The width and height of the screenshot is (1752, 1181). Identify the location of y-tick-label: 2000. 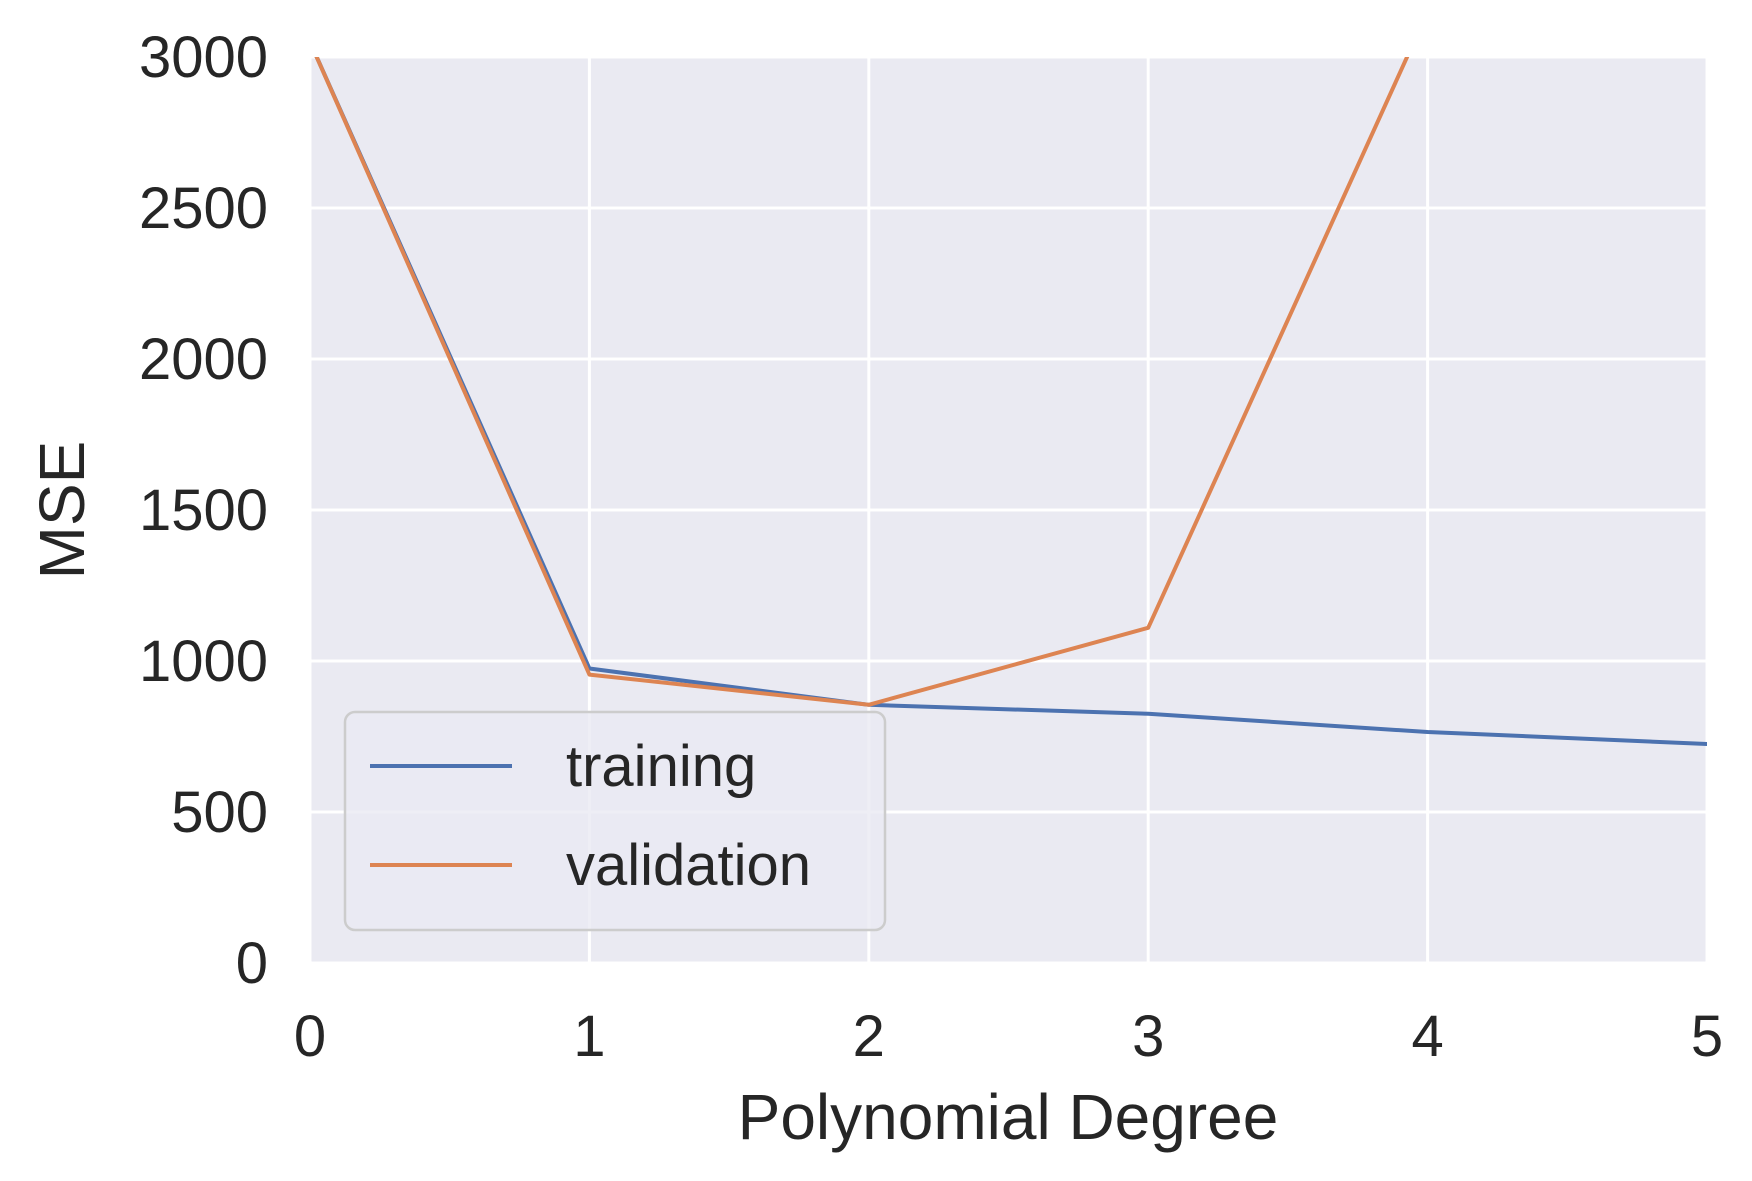
(203, 359).